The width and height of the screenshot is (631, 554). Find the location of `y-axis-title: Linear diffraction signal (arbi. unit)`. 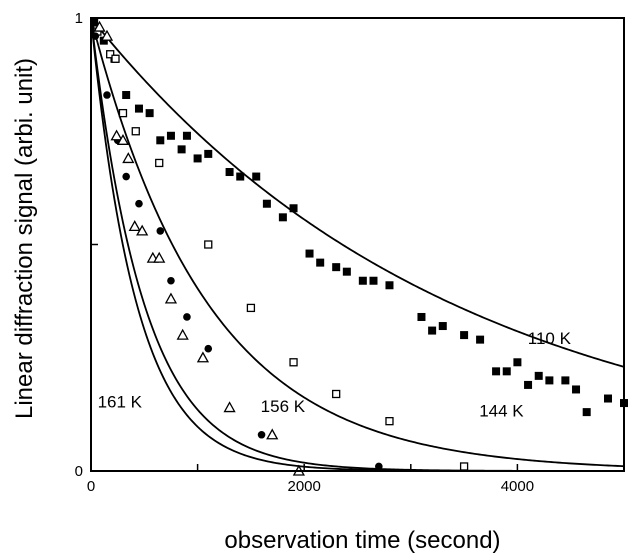

y-axis-title: Linear diffraction signal (arbi. unit) is located at coordinates (24, 238).